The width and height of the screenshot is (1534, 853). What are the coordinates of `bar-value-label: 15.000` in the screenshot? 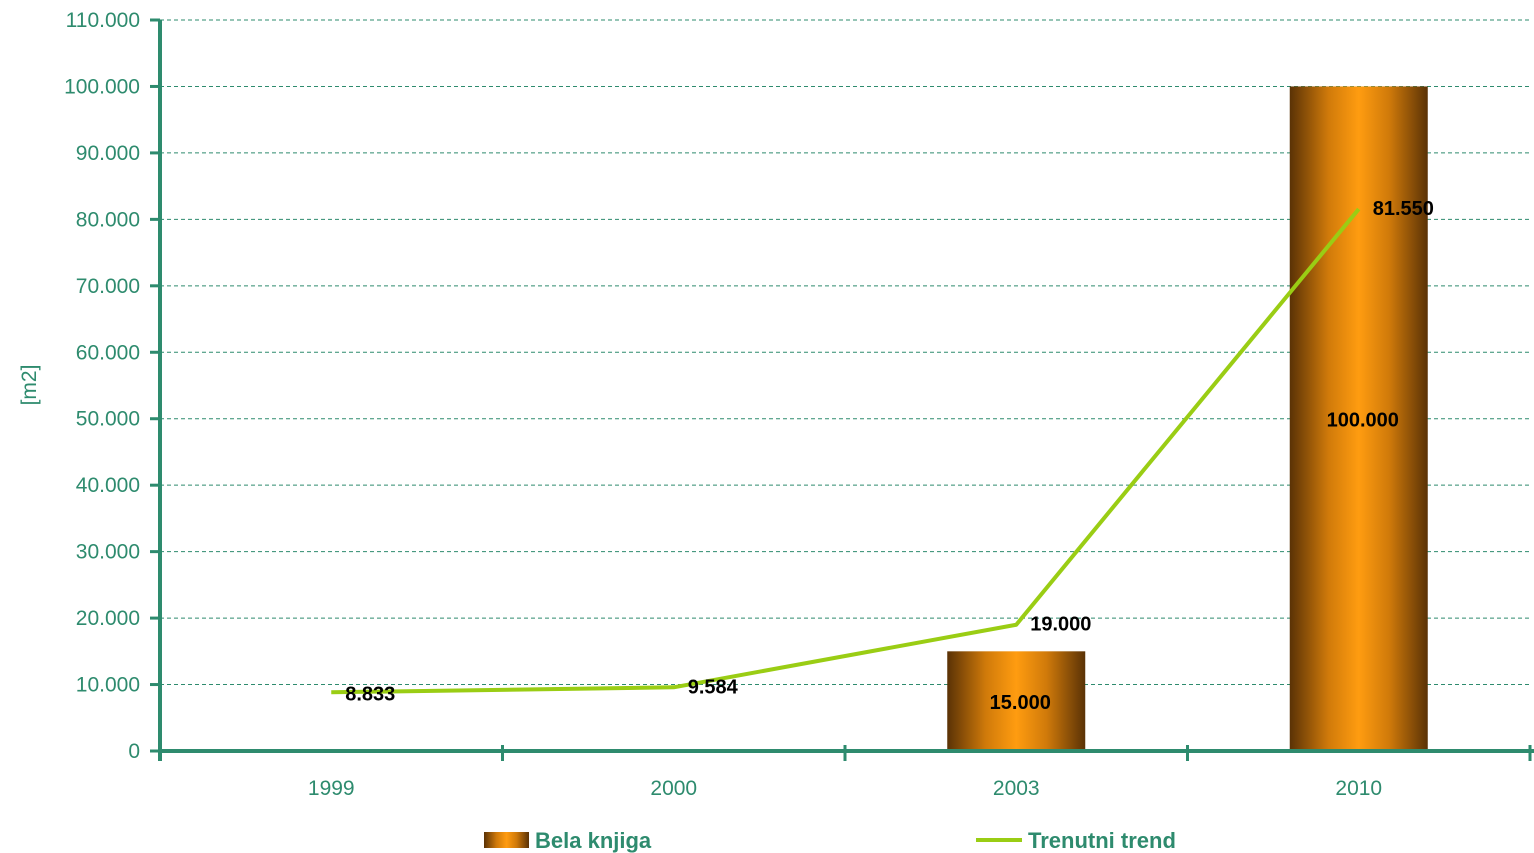 It's located at (1020, 703).